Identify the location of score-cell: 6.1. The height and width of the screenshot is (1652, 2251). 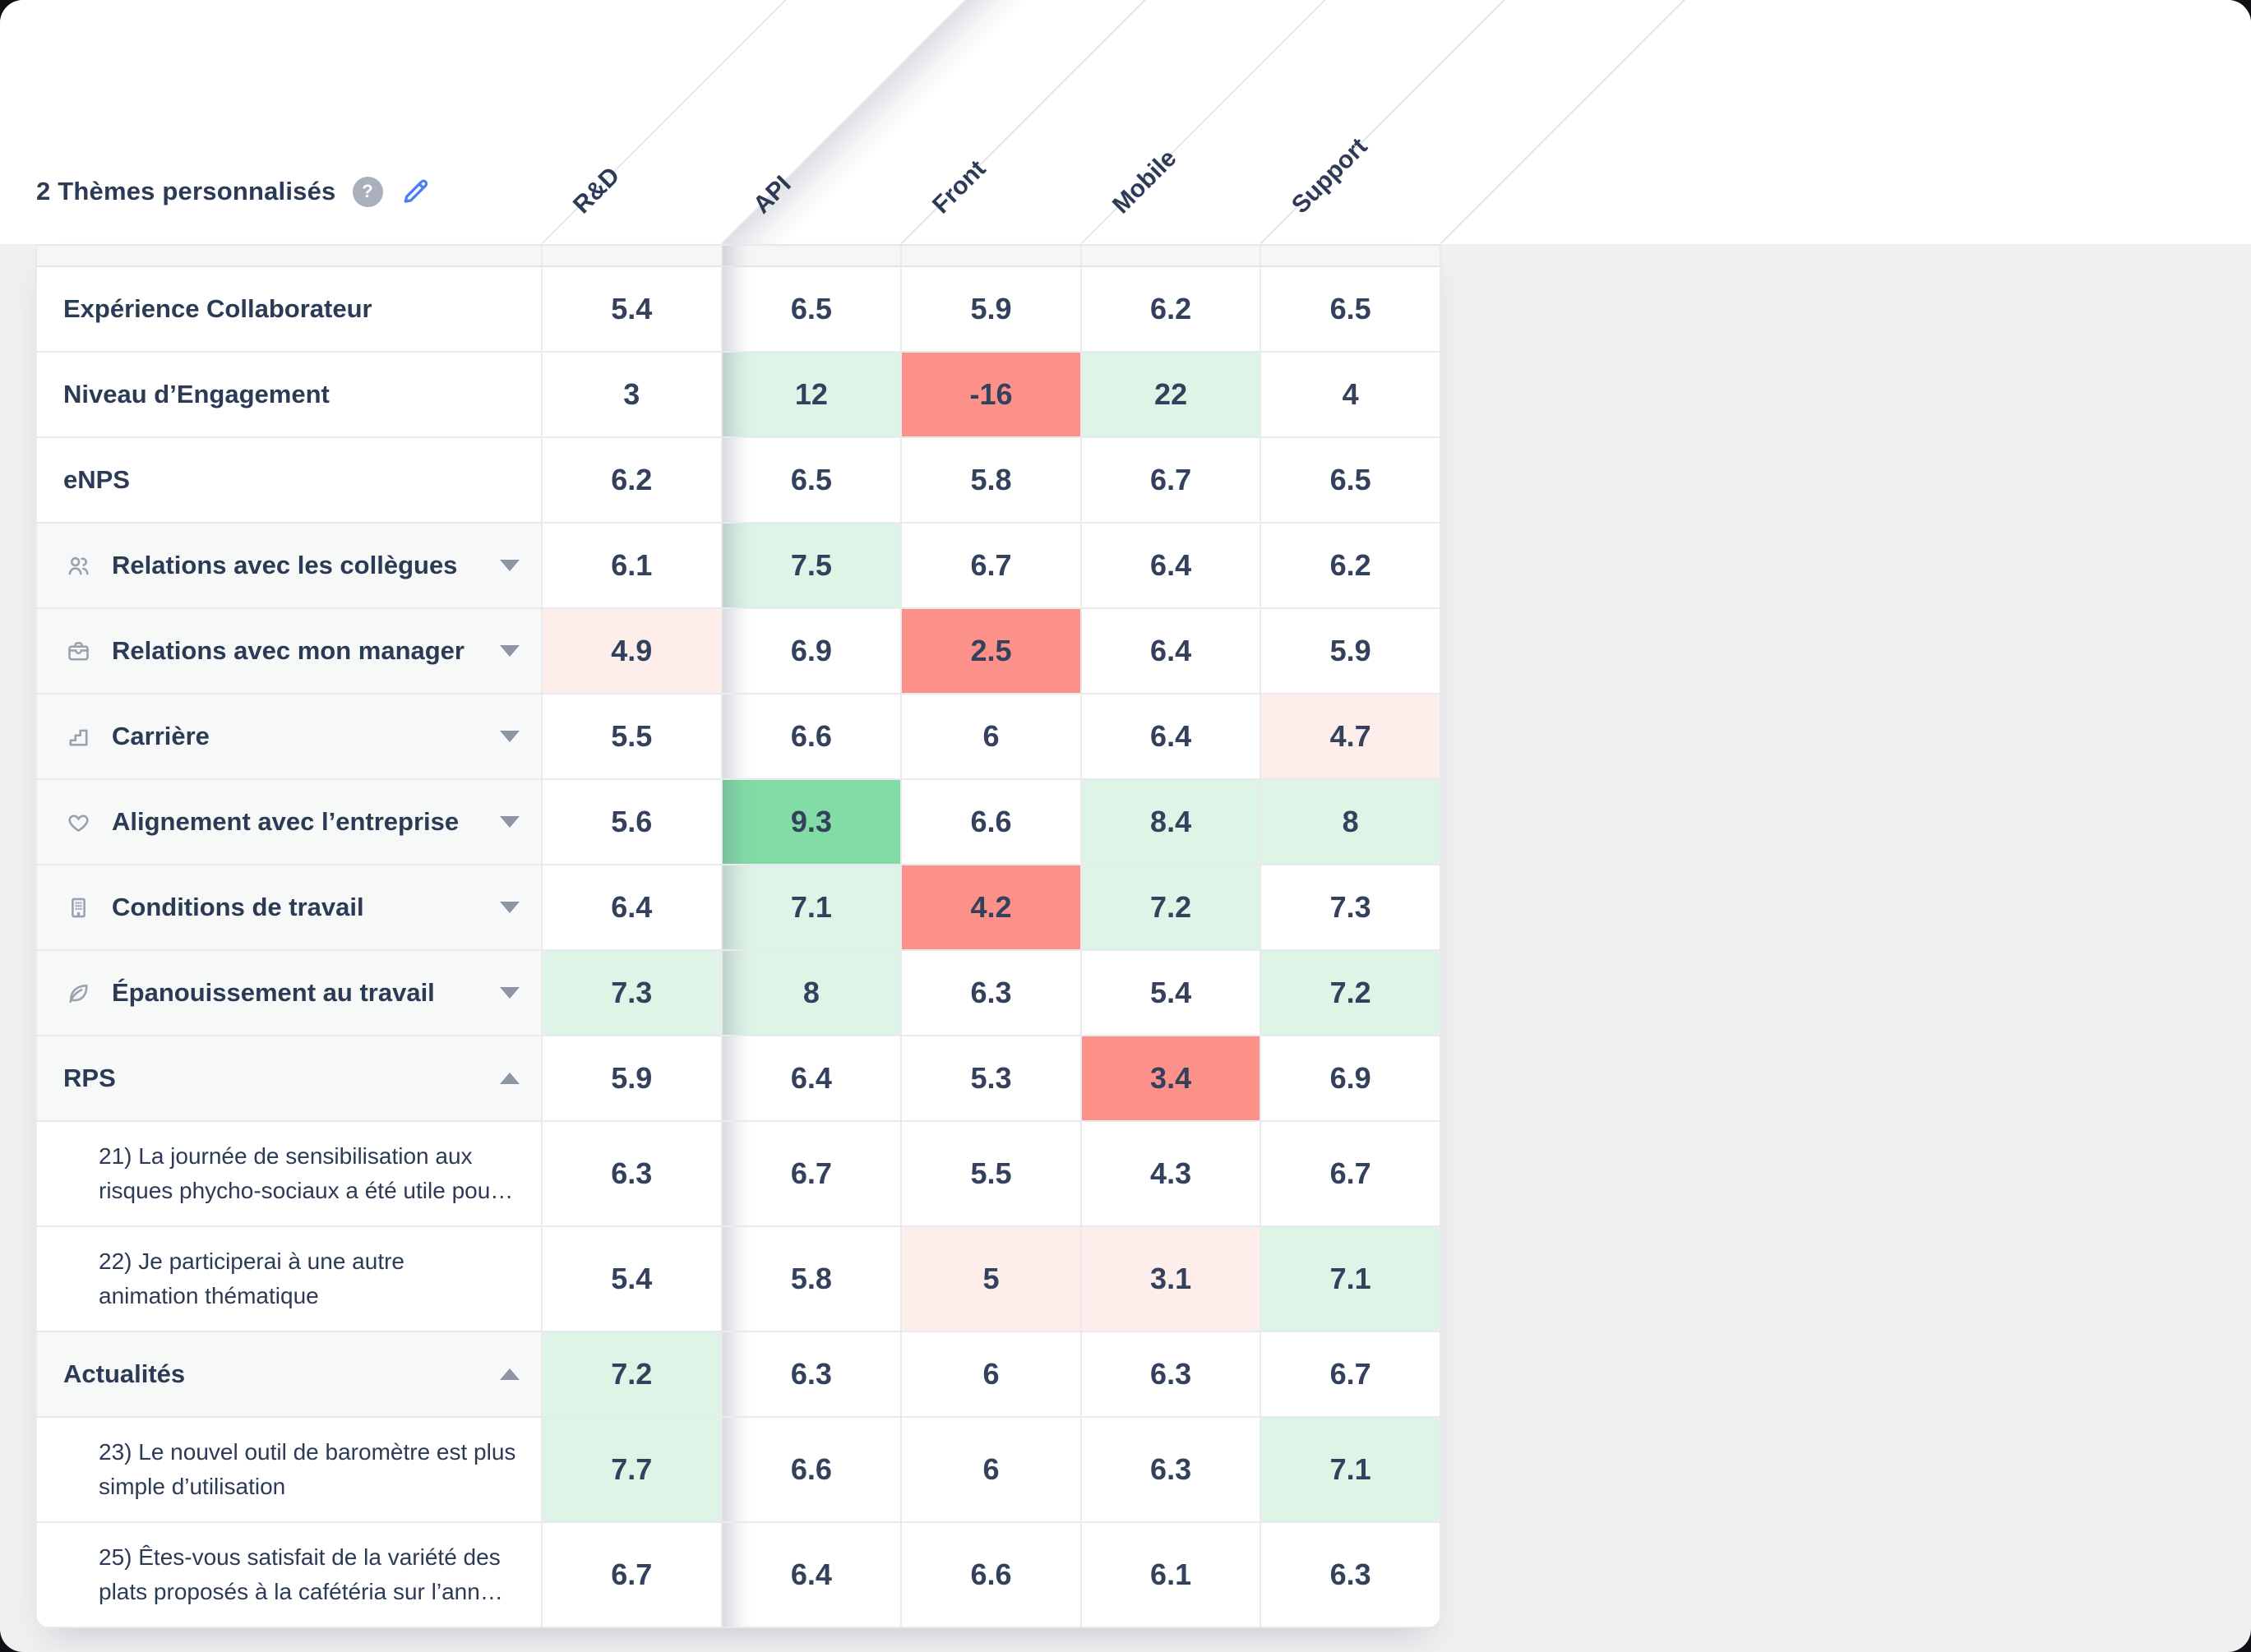
(1171, 1575).